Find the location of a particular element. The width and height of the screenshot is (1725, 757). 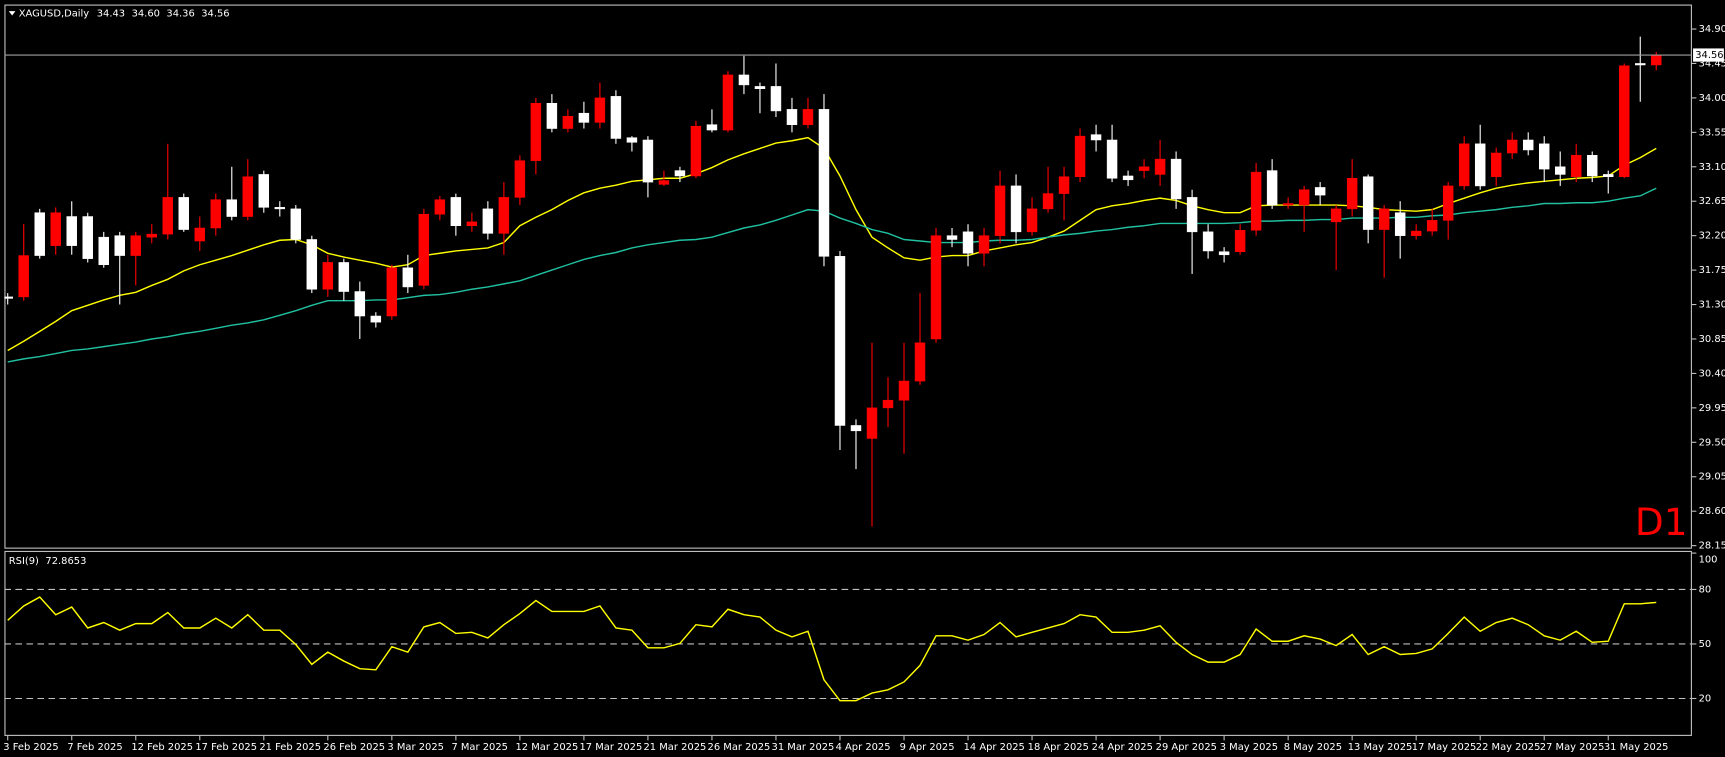

y-tick-label: 34.90 is located at coordinates (1712, 29).